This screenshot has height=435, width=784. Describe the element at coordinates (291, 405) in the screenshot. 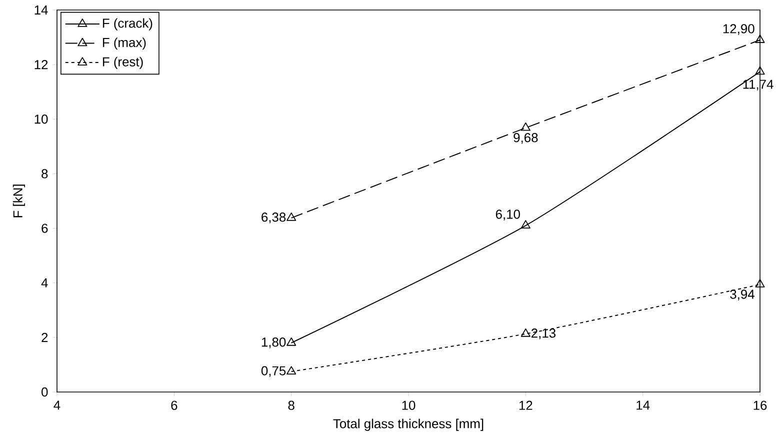

I see `x-tick-label: 8` at that location.